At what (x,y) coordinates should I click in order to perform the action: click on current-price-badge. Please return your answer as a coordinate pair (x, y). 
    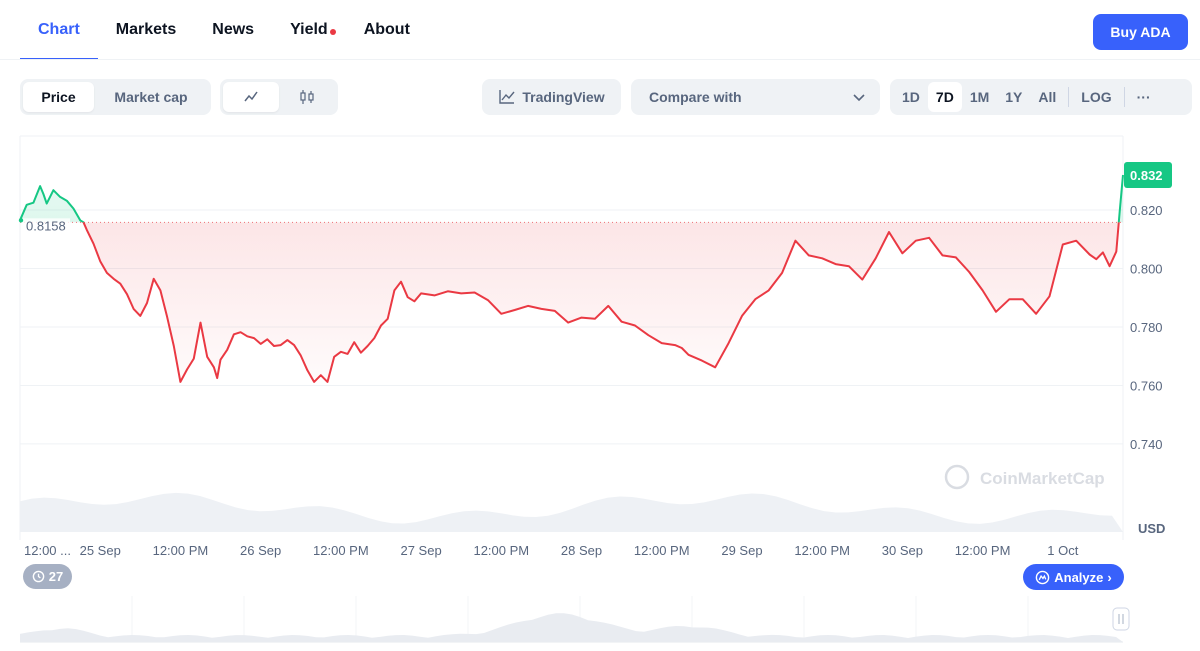
    Looking at the image, I should click on (1148, 174).